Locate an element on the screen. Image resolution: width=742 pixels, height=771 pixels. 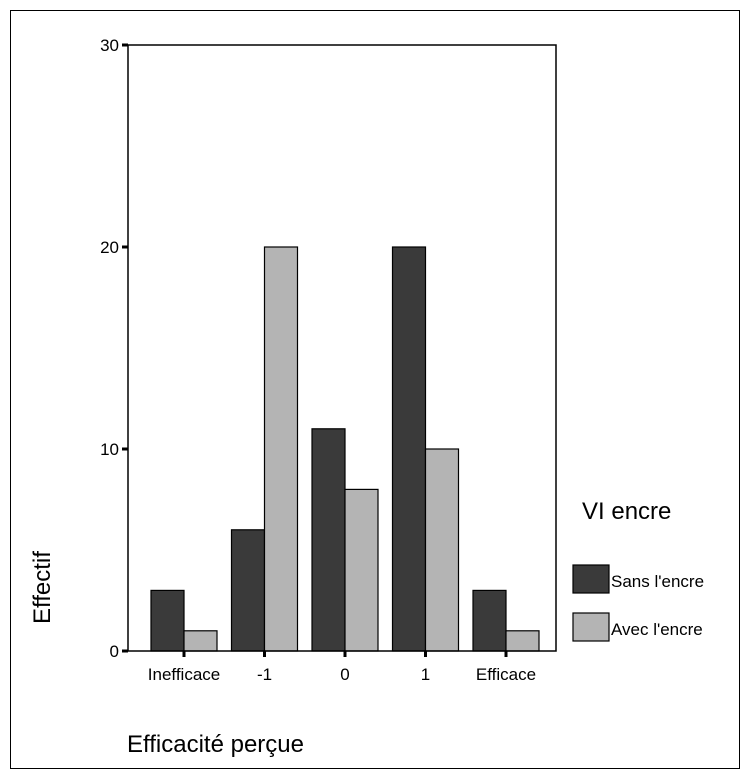
y-tick-label: 30 is located at coordinates (109, 45).